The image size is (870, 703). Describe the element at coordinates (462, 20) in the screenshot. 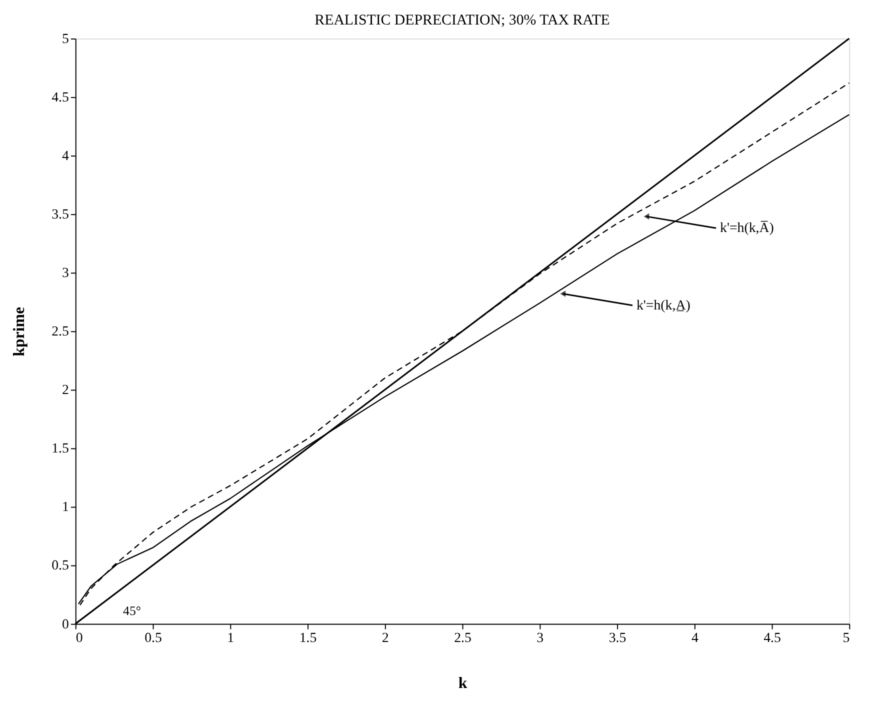

I see `chart-title: REALISTIC DEPRECIATION; 30% TAX RATE` at that location.